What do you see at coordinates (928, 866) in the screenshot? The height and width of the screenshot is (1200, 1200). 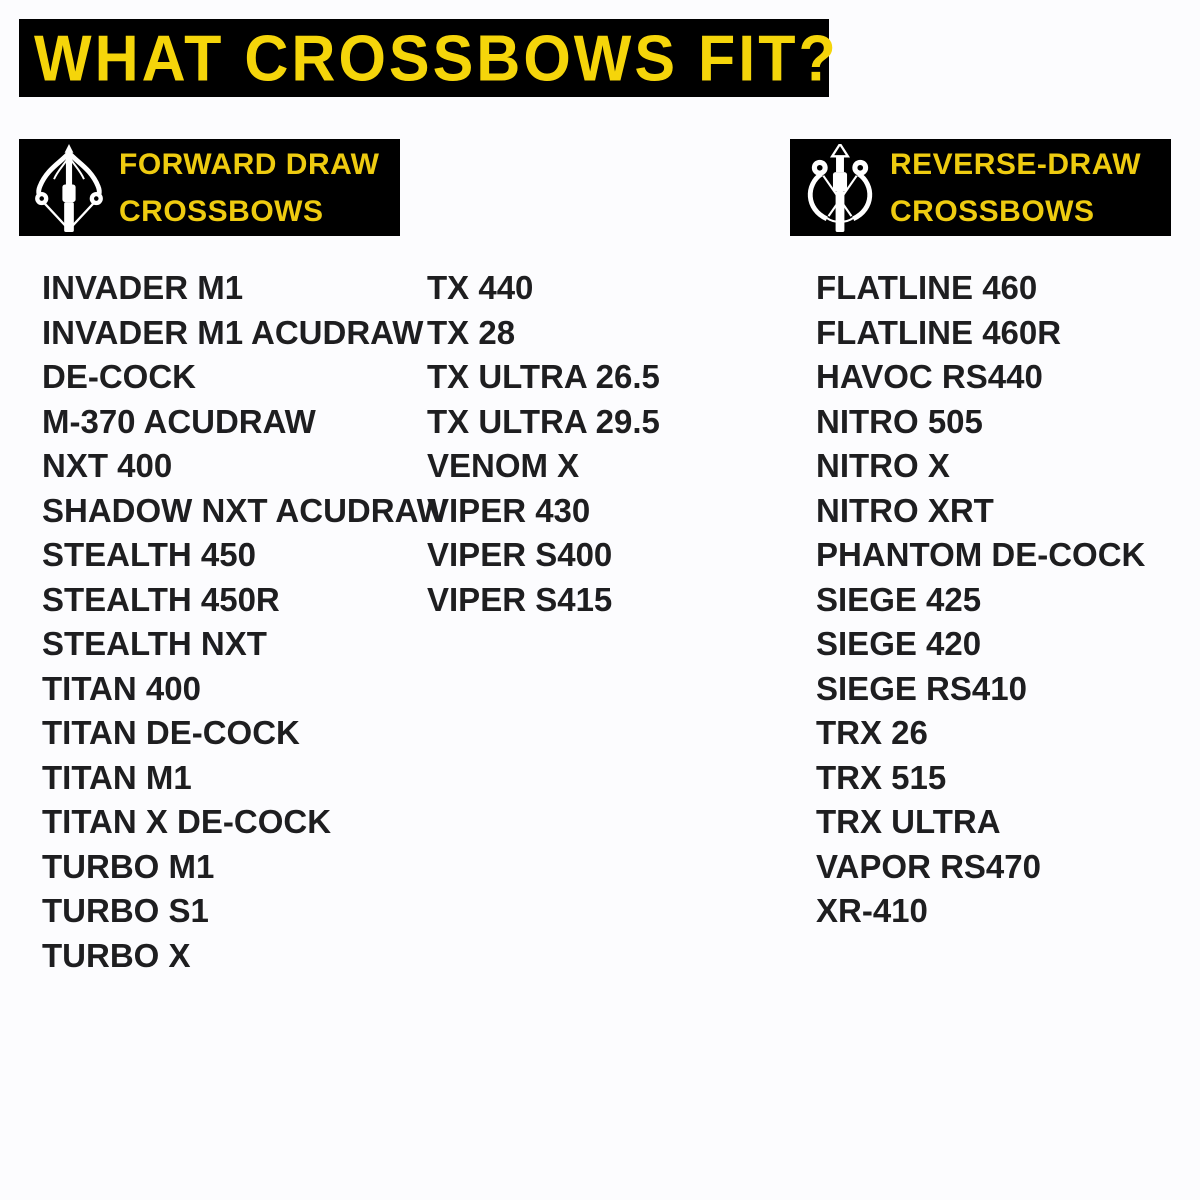 I see `list-item: VAPOR RS470` at bounding box center [928, 866].